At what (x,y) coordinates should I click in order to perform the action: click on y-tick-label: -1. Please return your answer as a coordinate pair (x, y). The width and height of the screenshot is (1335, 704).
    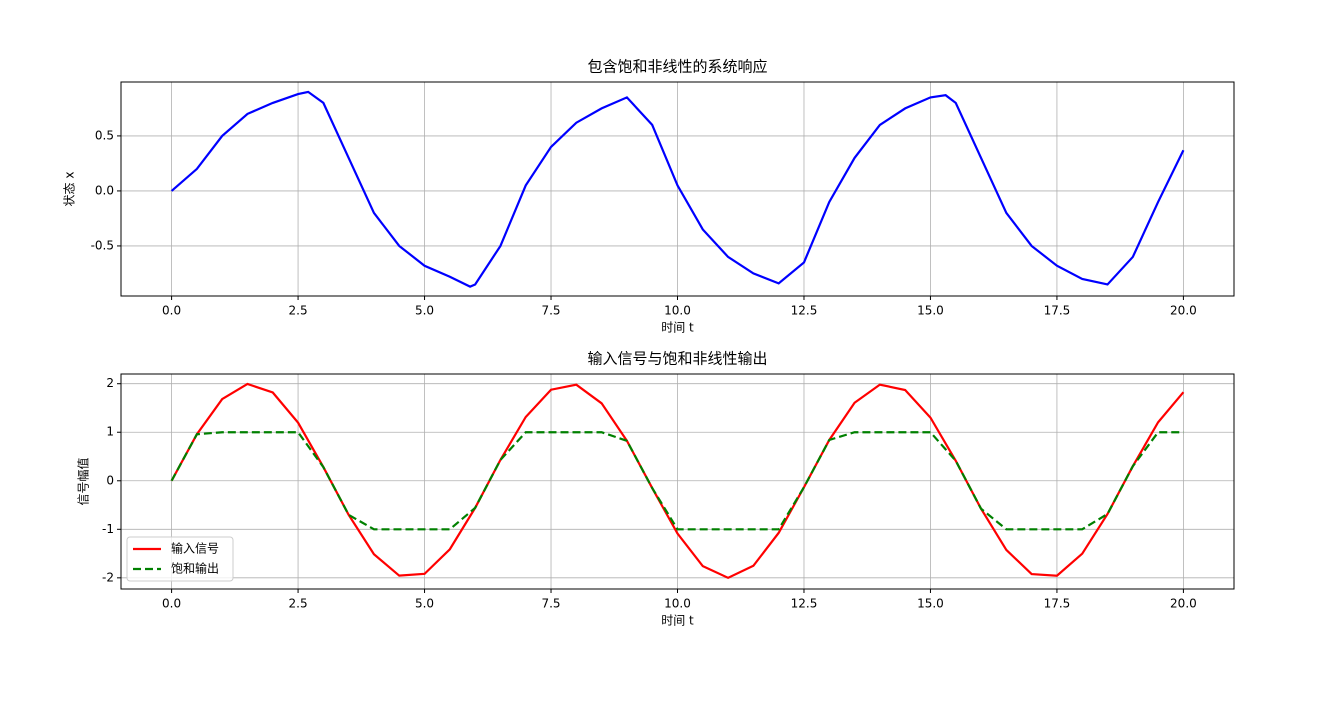
    Looking at the image, I should click on (108, 529).